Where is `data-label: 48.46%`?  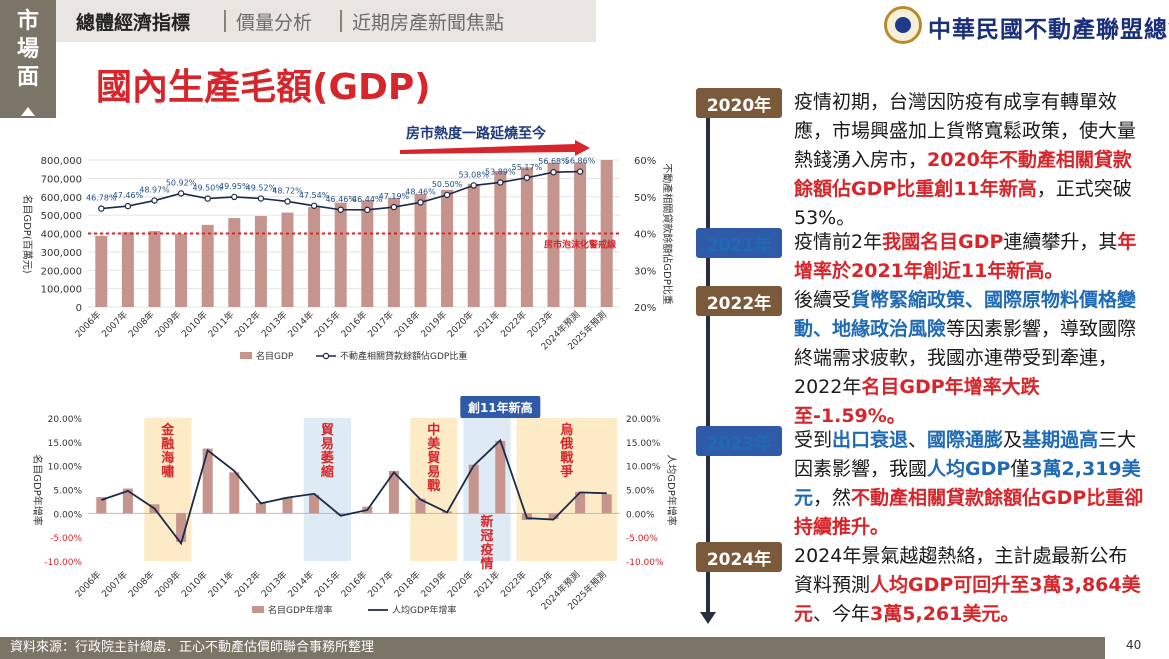
data-label: 48.46% is located at coordinates (420, 191).